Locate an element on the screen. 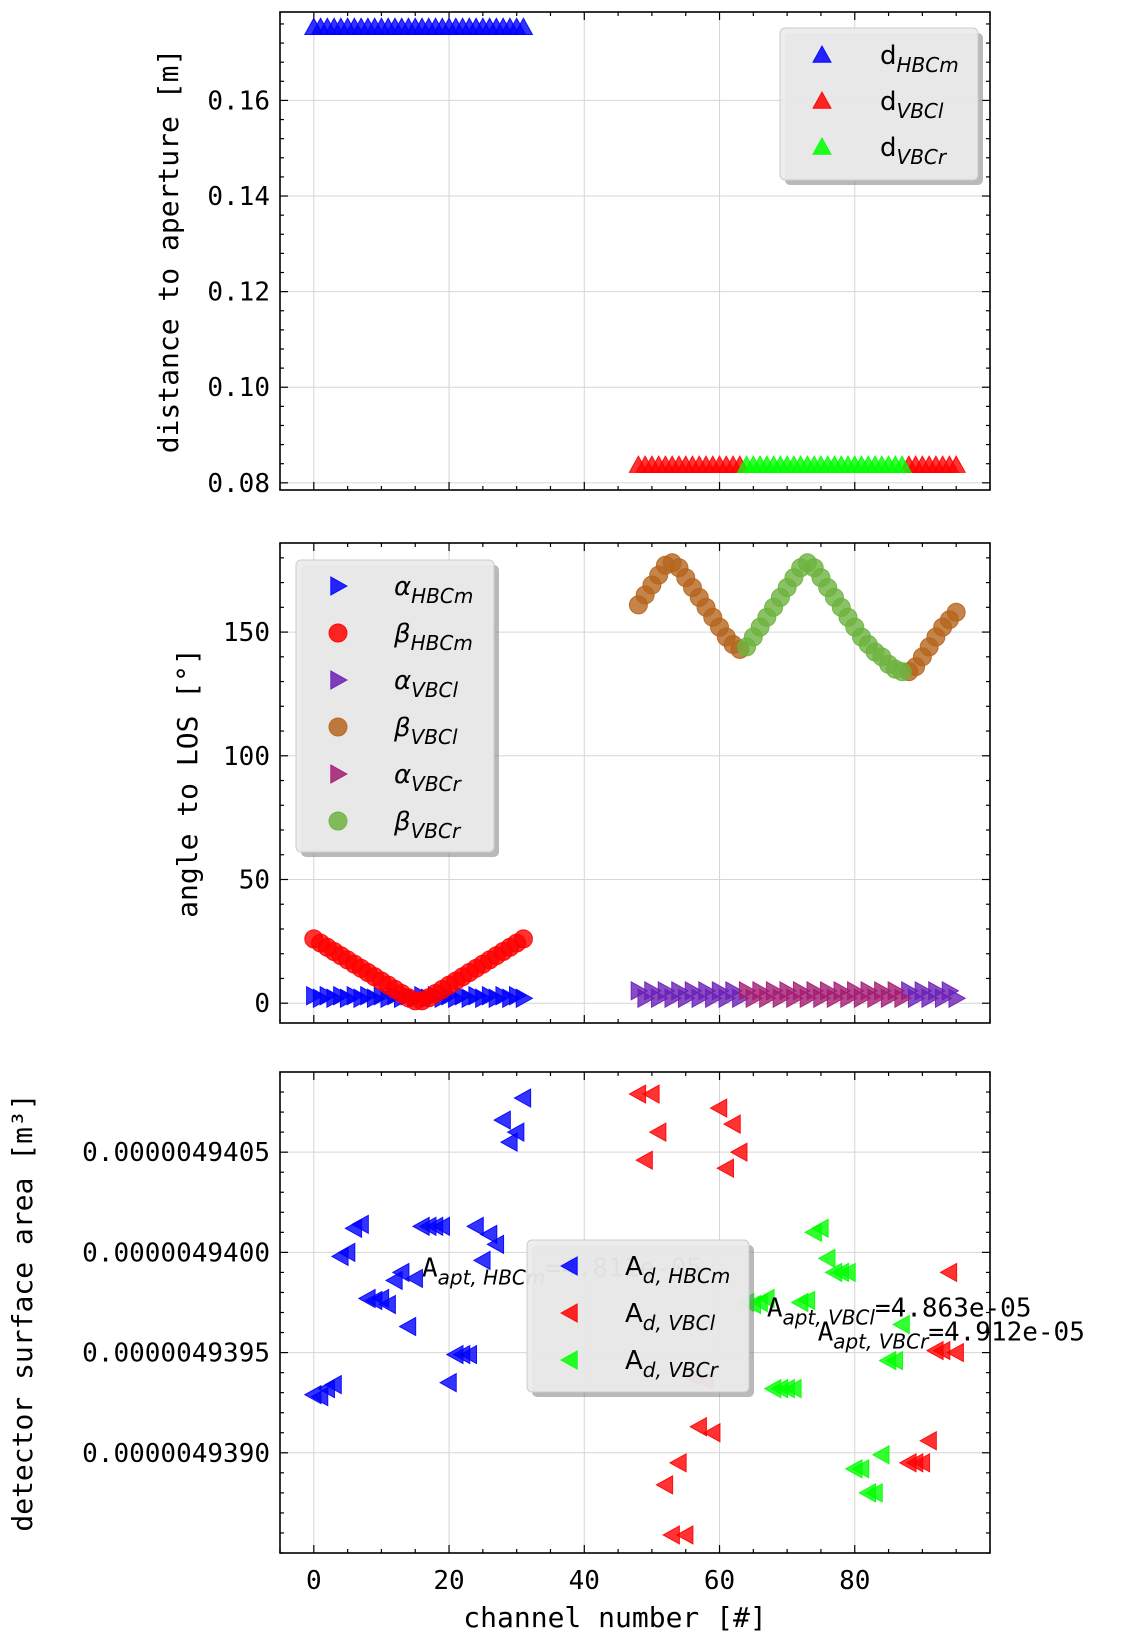 This screenshot has height=1640, width=1134. y-tick-label: 0.0000049405 is located at coordinates (176, 1153).